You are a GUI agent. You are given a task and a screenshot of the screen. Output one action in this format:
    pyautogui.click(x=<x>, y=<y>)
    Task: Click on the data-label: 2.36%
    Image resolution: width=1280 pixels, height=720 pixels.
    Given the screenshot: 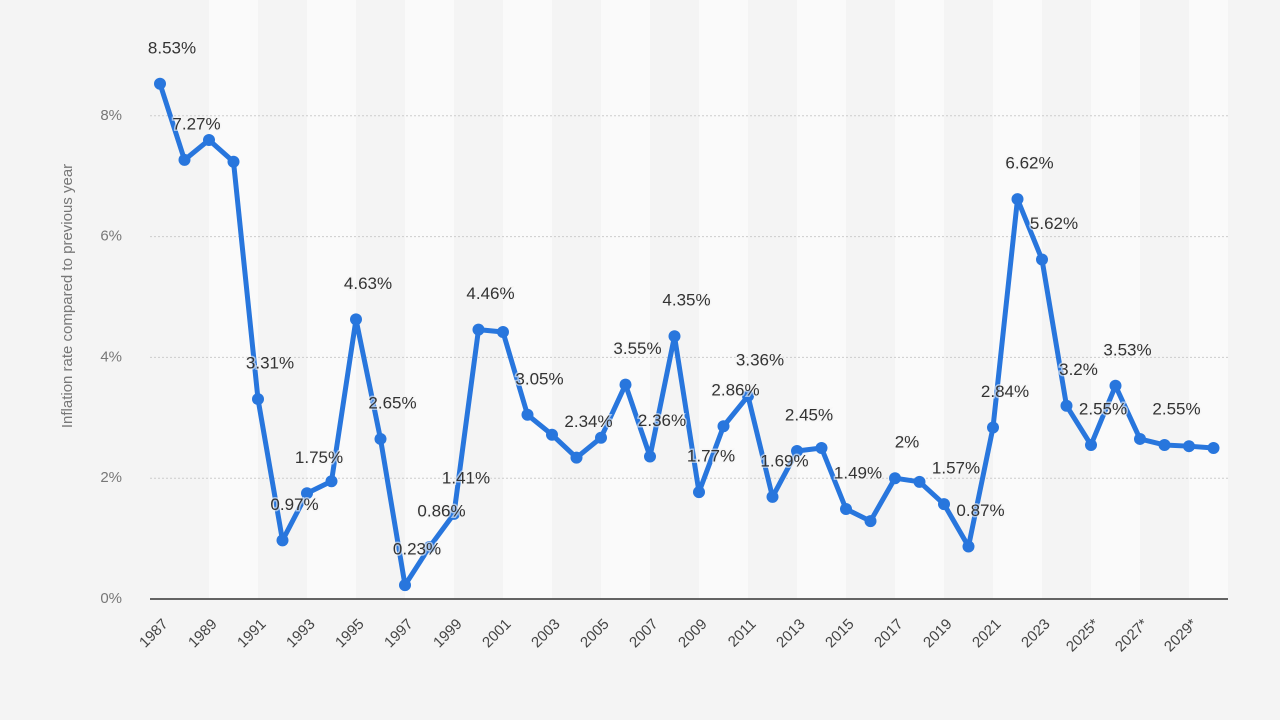 What is the action you would take?
    pyautogui.click(x=662, y=420)
    